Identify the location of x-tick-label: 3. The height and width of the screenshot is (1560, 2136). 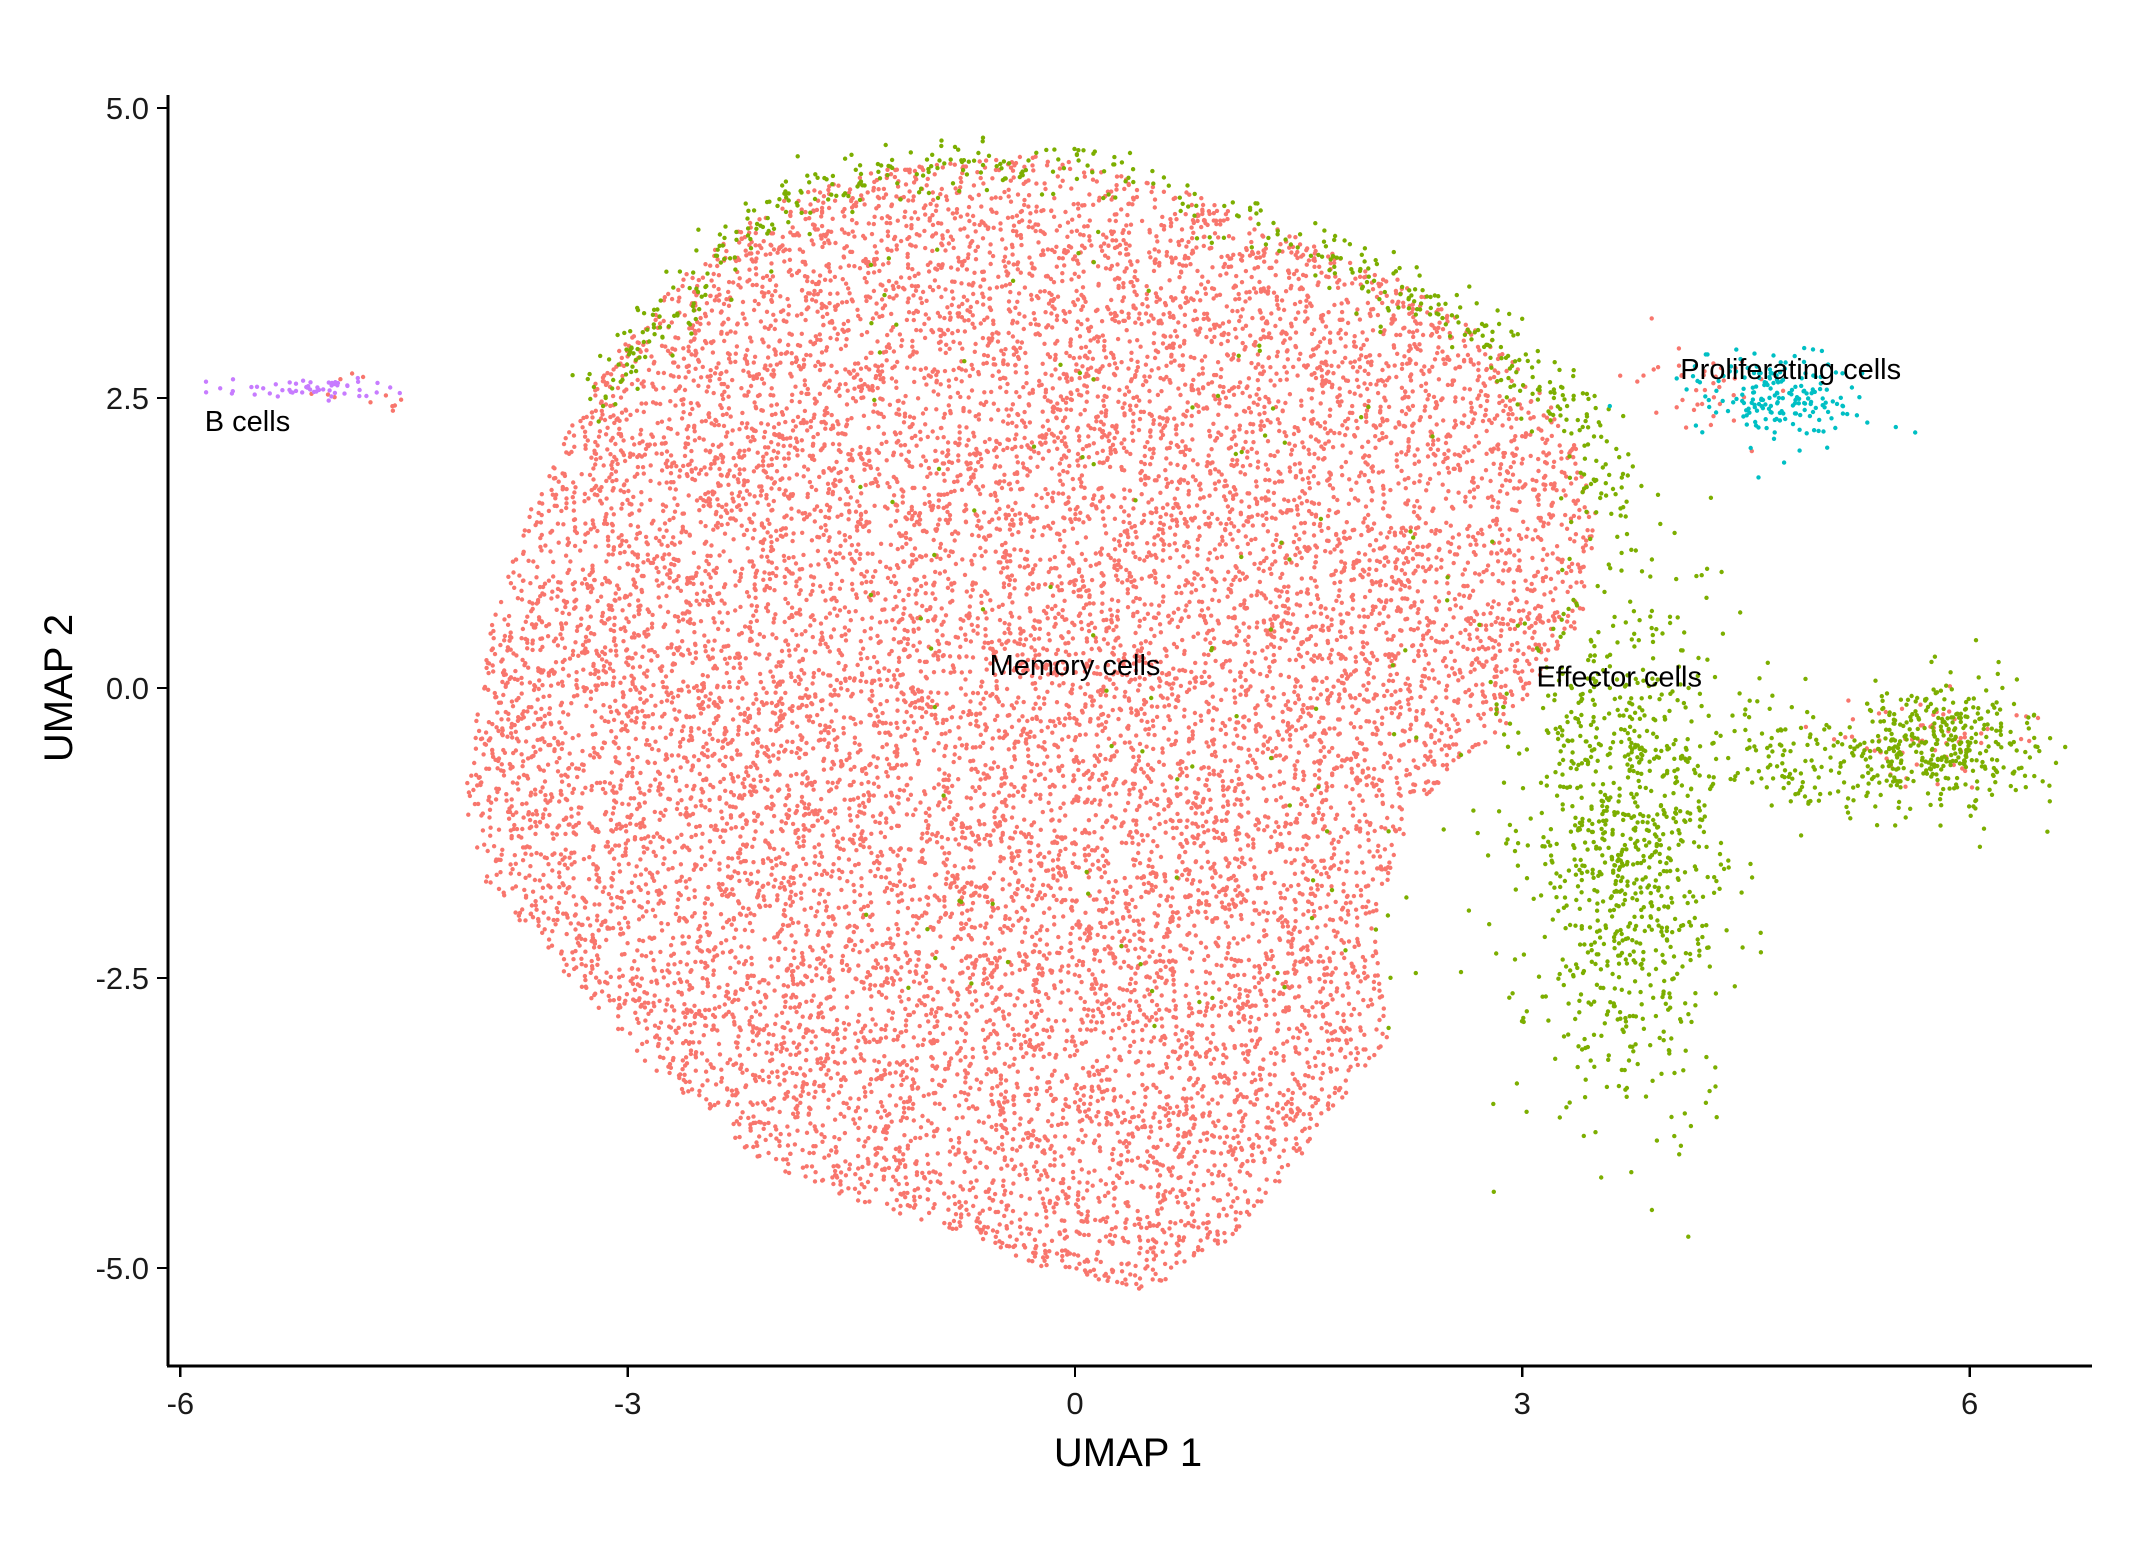
(1522, 1403).